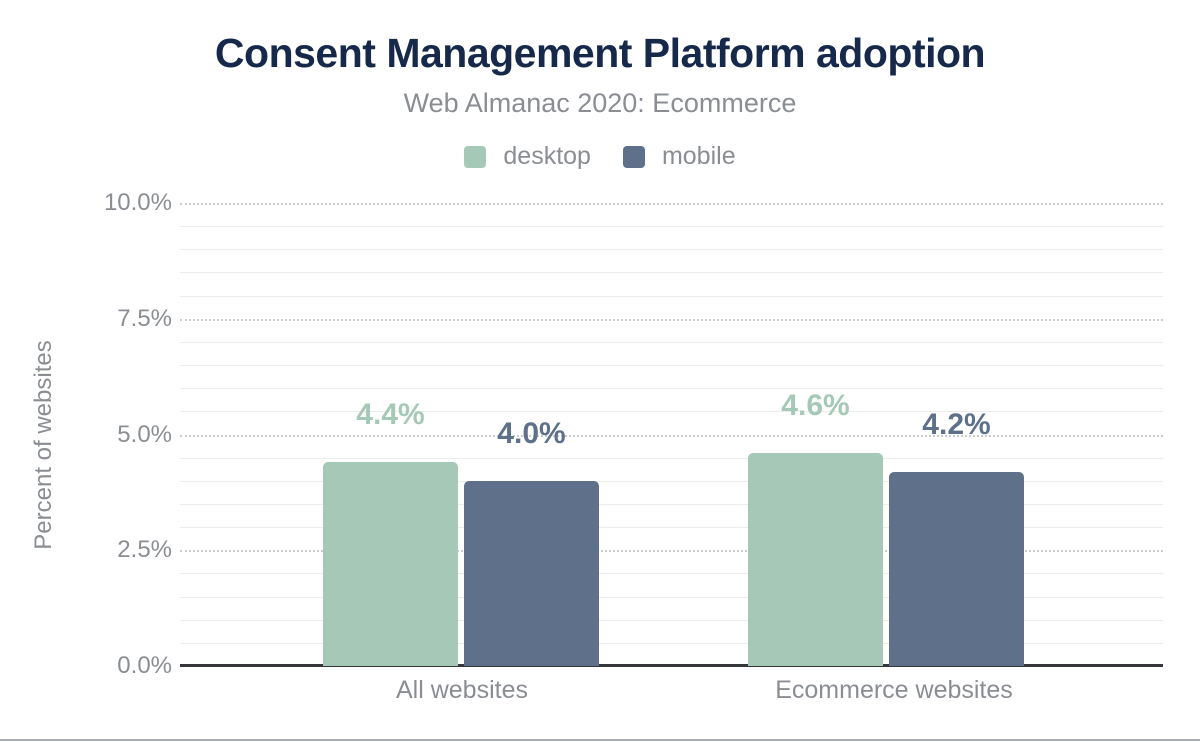 The width and height of the screenshot is (1200, 742). What do you see at coordinates (600, 103) in the screenshot?
I see `chart-subtitle: Web Almanac 2020: Ecommerce` at bounding box center [600, 103].